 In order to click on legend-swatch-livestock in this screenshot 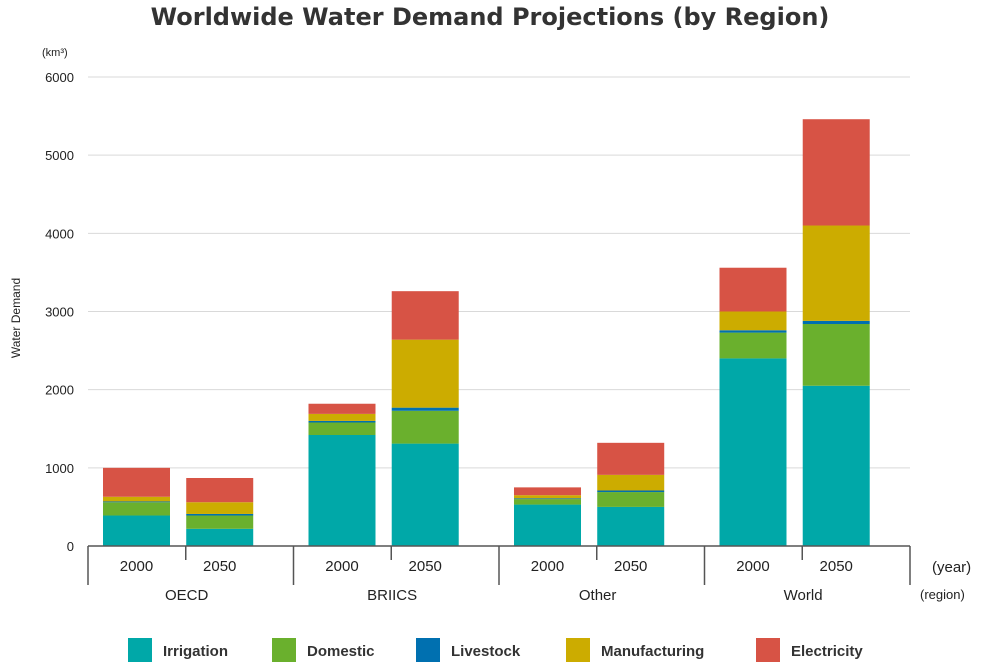, I will do `click(428, 650)`.